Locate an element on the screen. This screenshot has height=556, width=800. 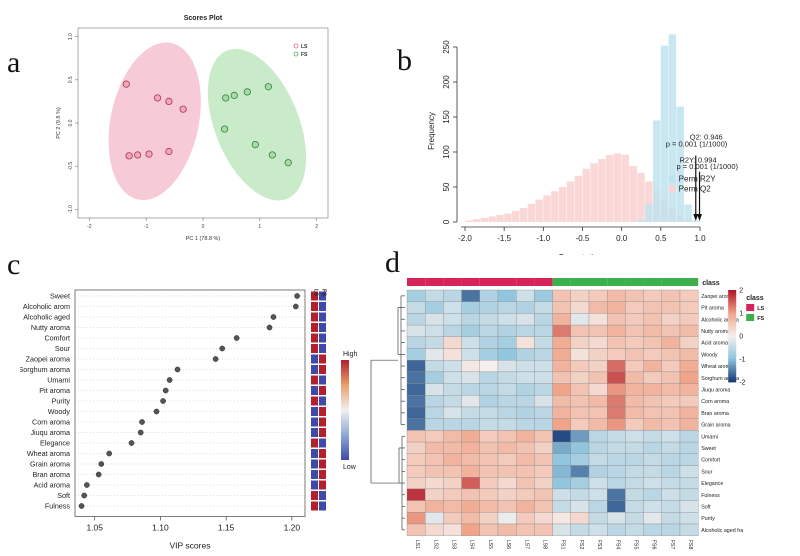
heatmap-column-label: FS8 is located at coordinates (690, 545).